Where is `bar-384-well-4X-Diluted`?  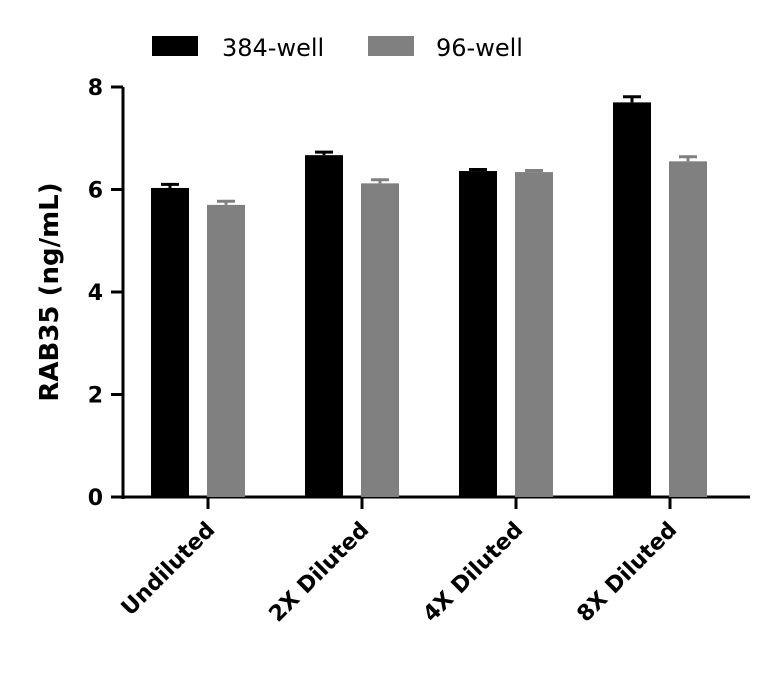 bar-384-well-4X-Diluted is located at coordinates (478, 334).